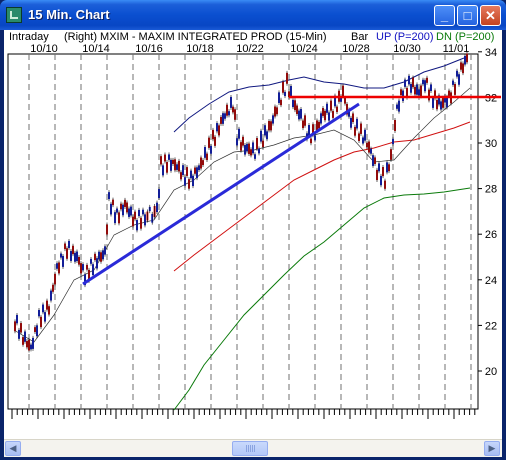 This screenshot has width=506, height=460. What do you see at coordinates (467, 15) in the screenshot?
I see `maximize-button: □` at bounding box center [467, 15].